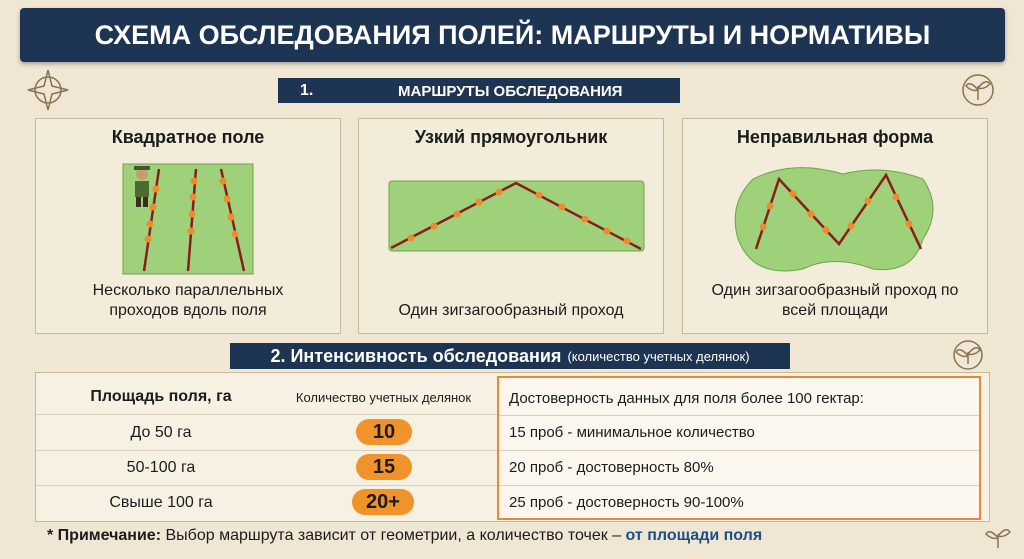 The height and width of the screenshot is (559, 1024). What do you see at coordinates (835, 137) in the screenshot?
I see `panel-title: Неправильная форма` at bounding box center [835, 137].